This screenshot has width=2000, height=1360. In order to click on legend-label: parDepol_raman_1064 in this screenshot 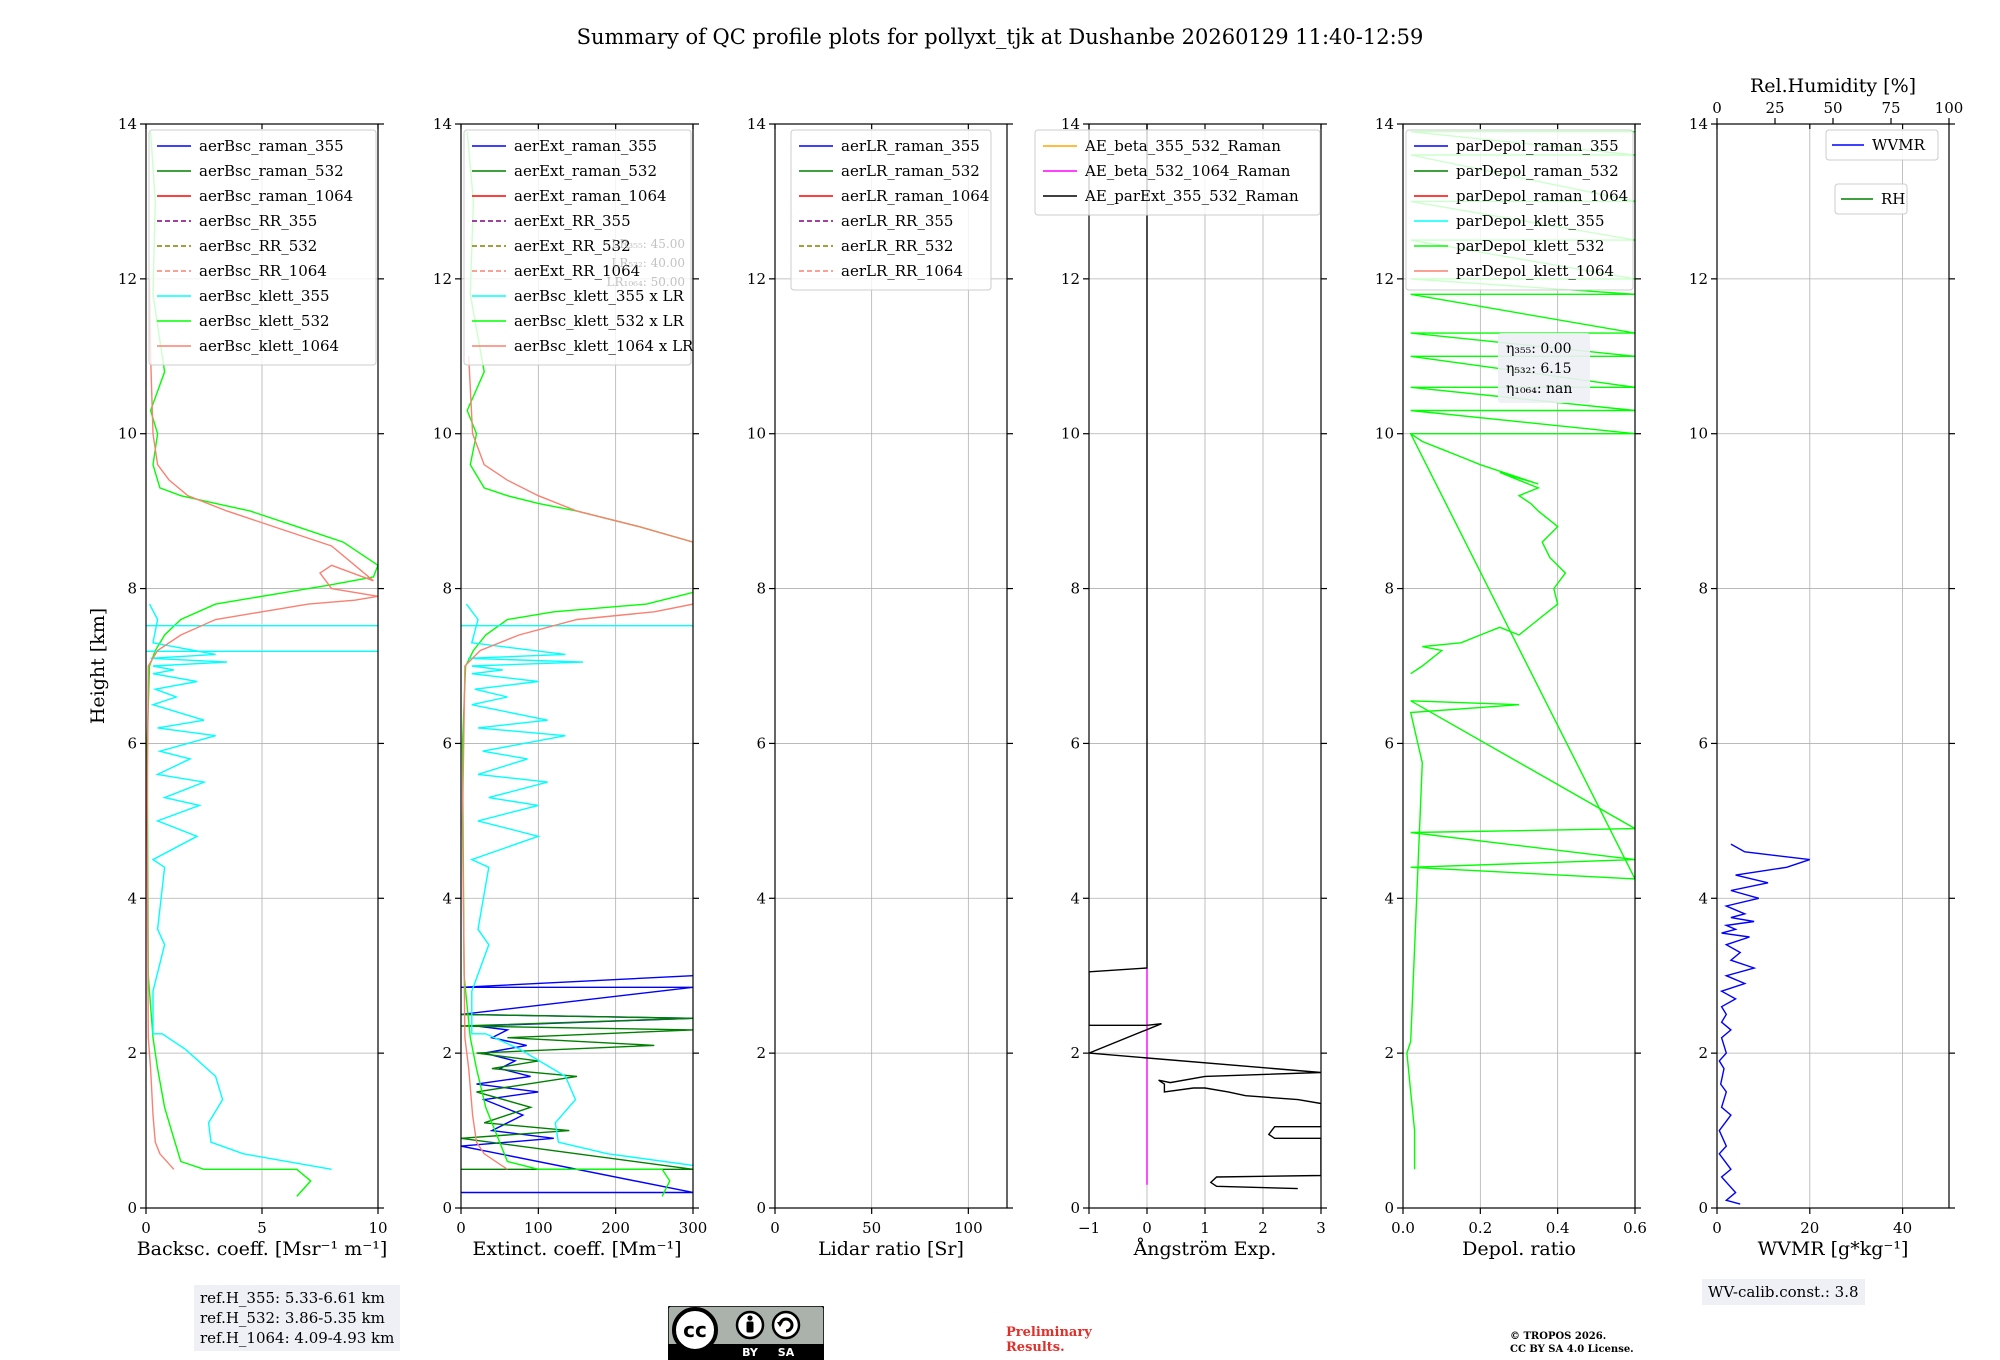, I will do `click(1542, 196)`.